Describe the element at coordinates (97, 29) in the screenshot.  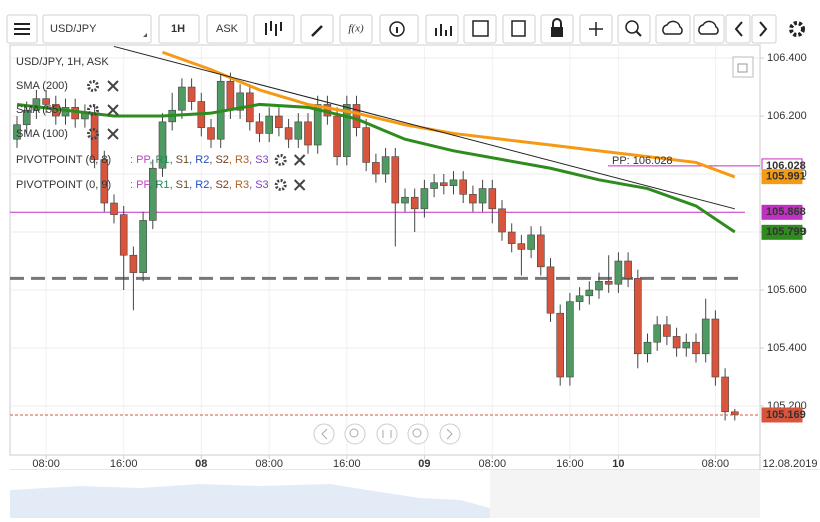
I see `symbol-field: USD/JPY` at that location.